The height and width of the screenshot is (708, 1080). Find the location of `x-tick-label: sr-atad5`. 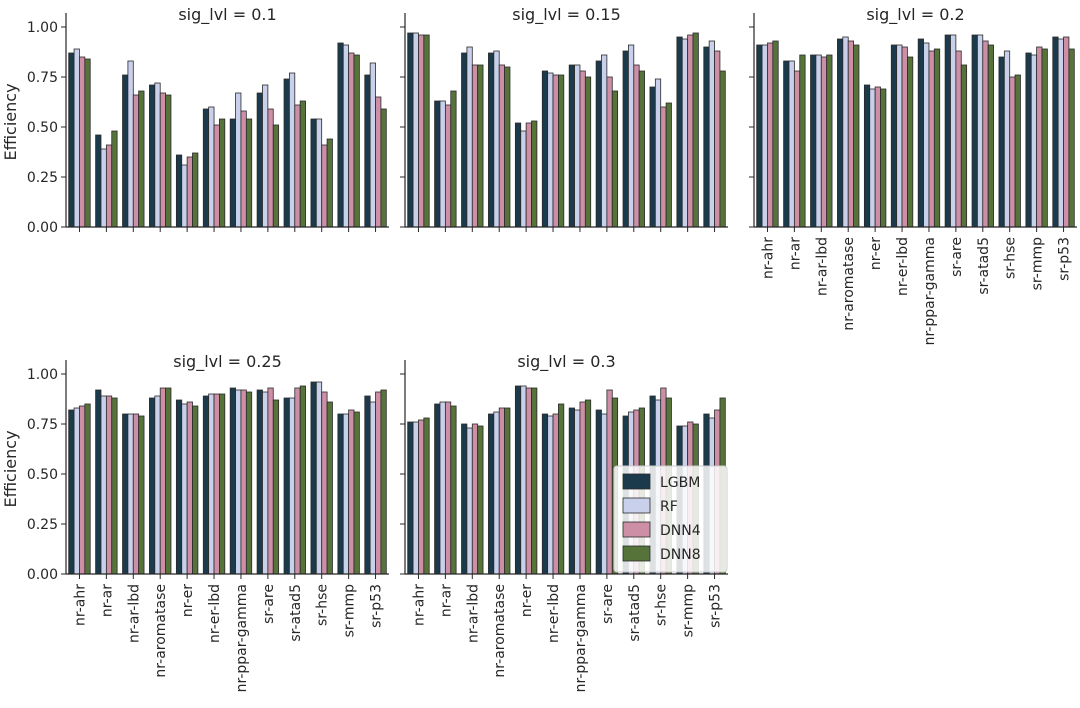

x-tick-label: sr-atad5 is located at coordinates (635, 613).